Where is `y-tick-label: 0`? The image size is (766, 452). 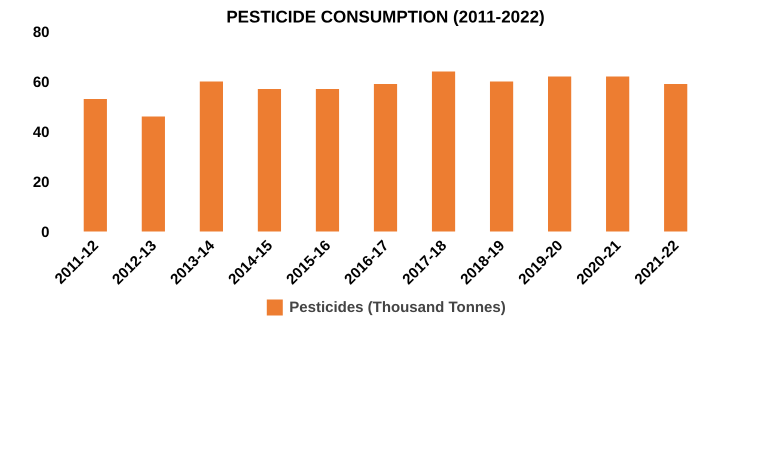 y-tick-label: 0 is located at coordinates (45, 232).